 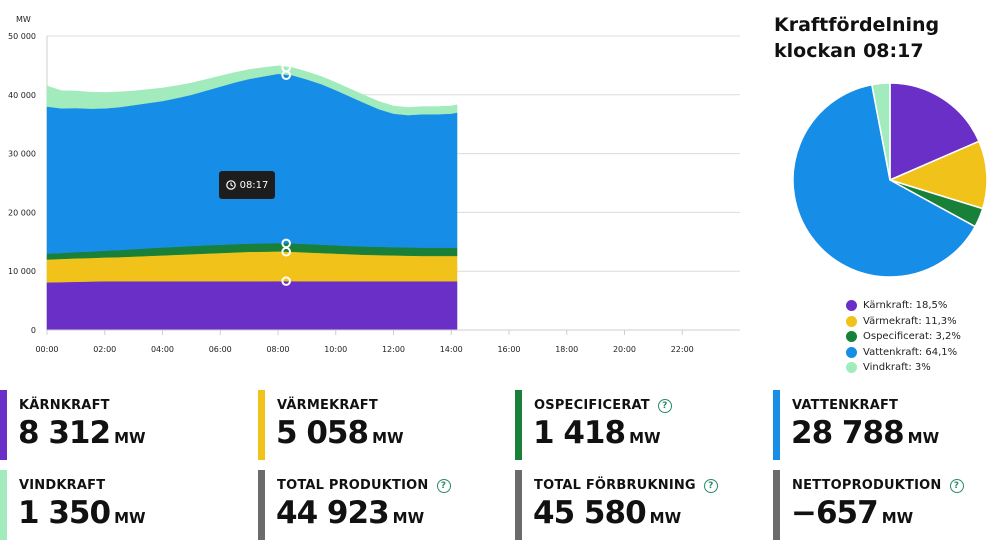 I want to click on legend-label: Vattenkraft: 64,1%, so click(x=910, y=352).